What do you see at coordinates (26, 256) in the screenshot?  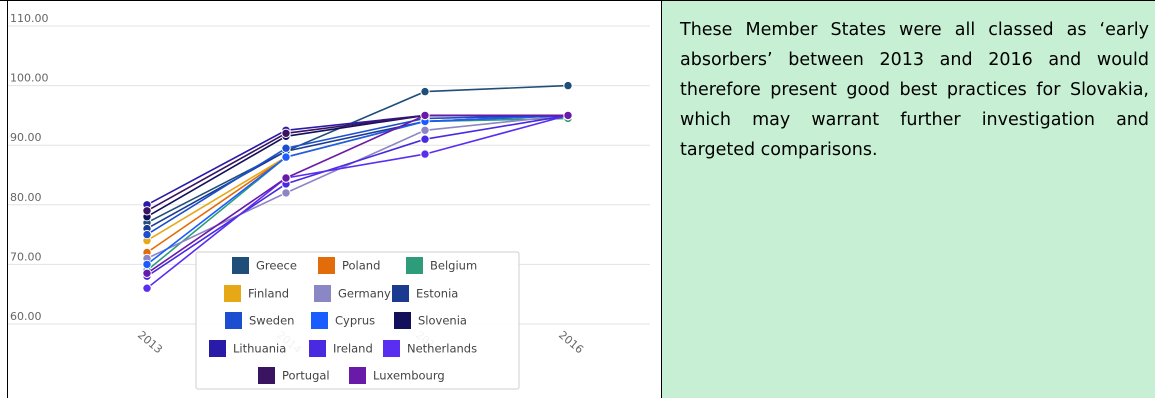 I see `y-tick-label: 70.00` at bounding box center [26, 256].